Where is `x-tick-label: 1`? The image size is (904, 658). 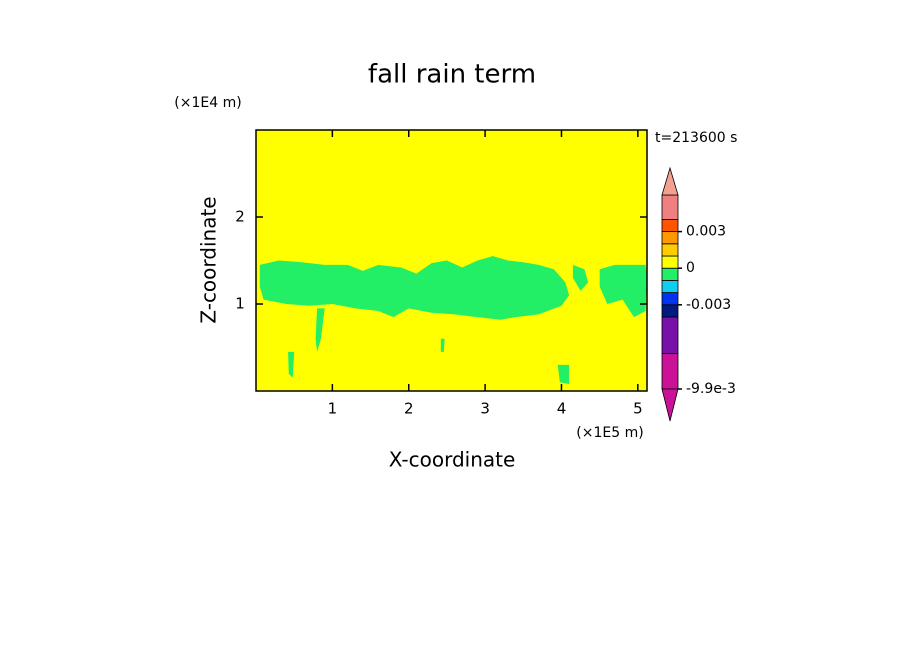 x-tick-label: 1 is located at coordinates (333, 409).